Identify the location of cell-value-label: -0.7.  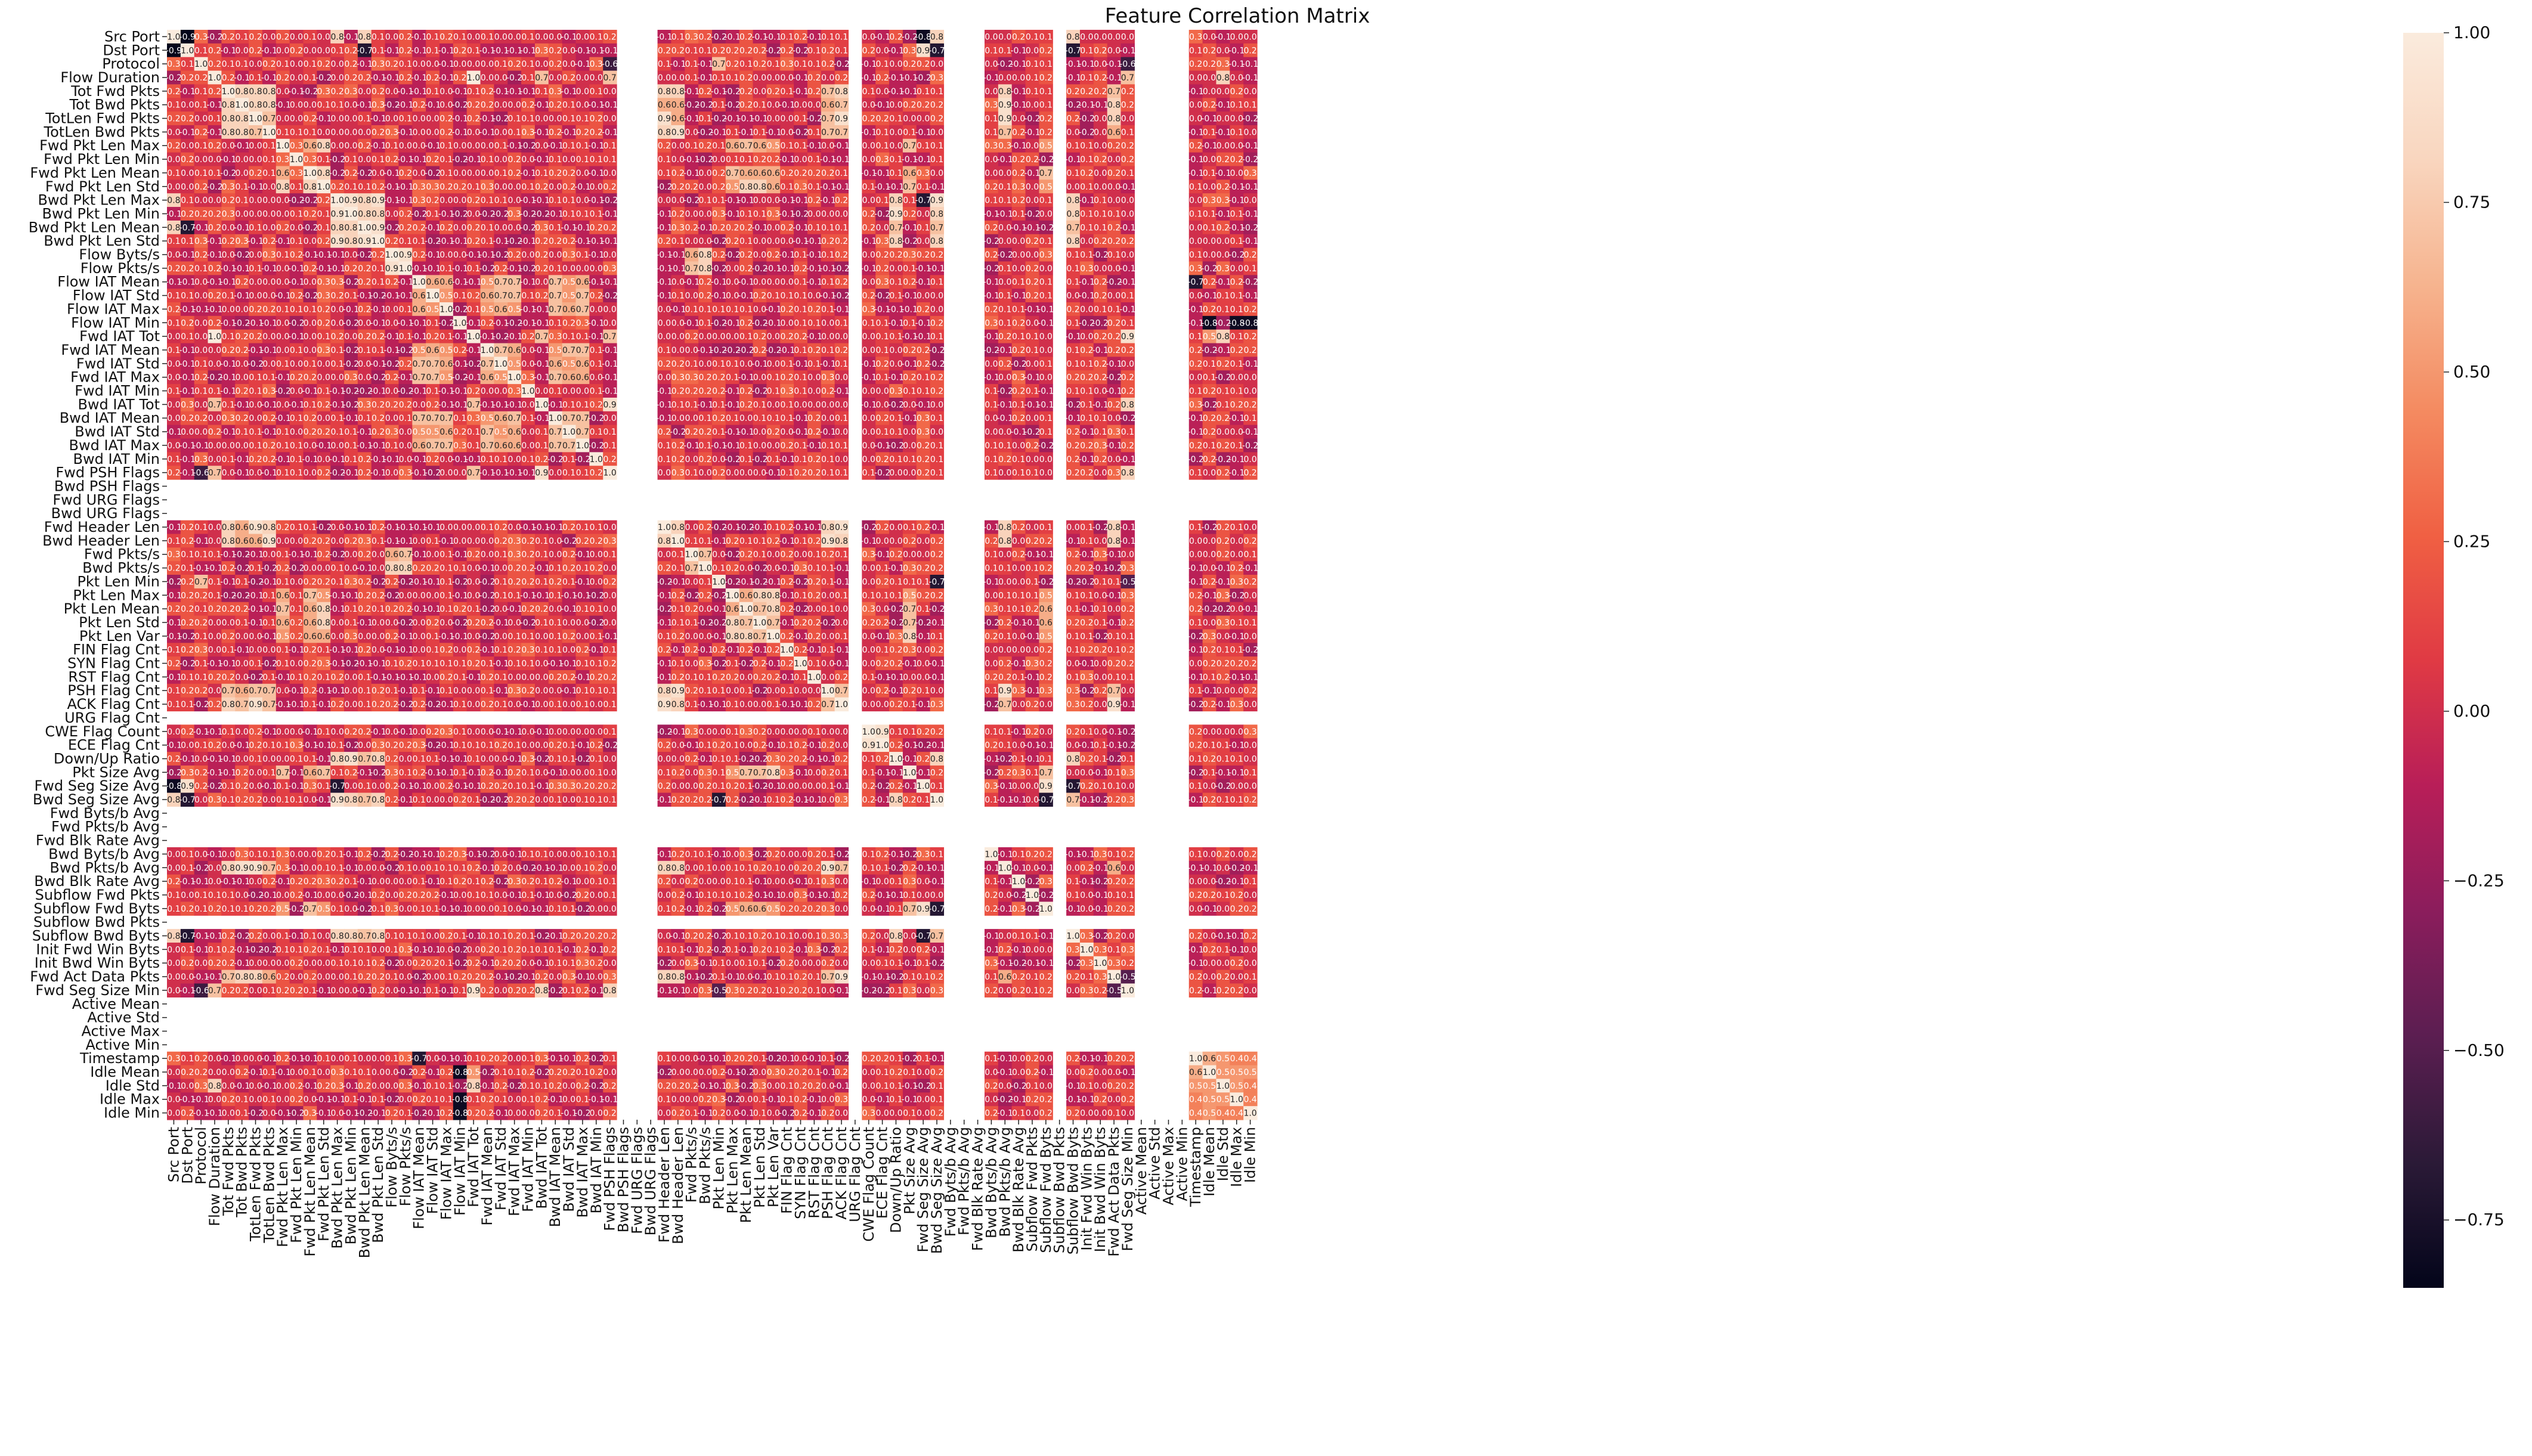
(936, 50).